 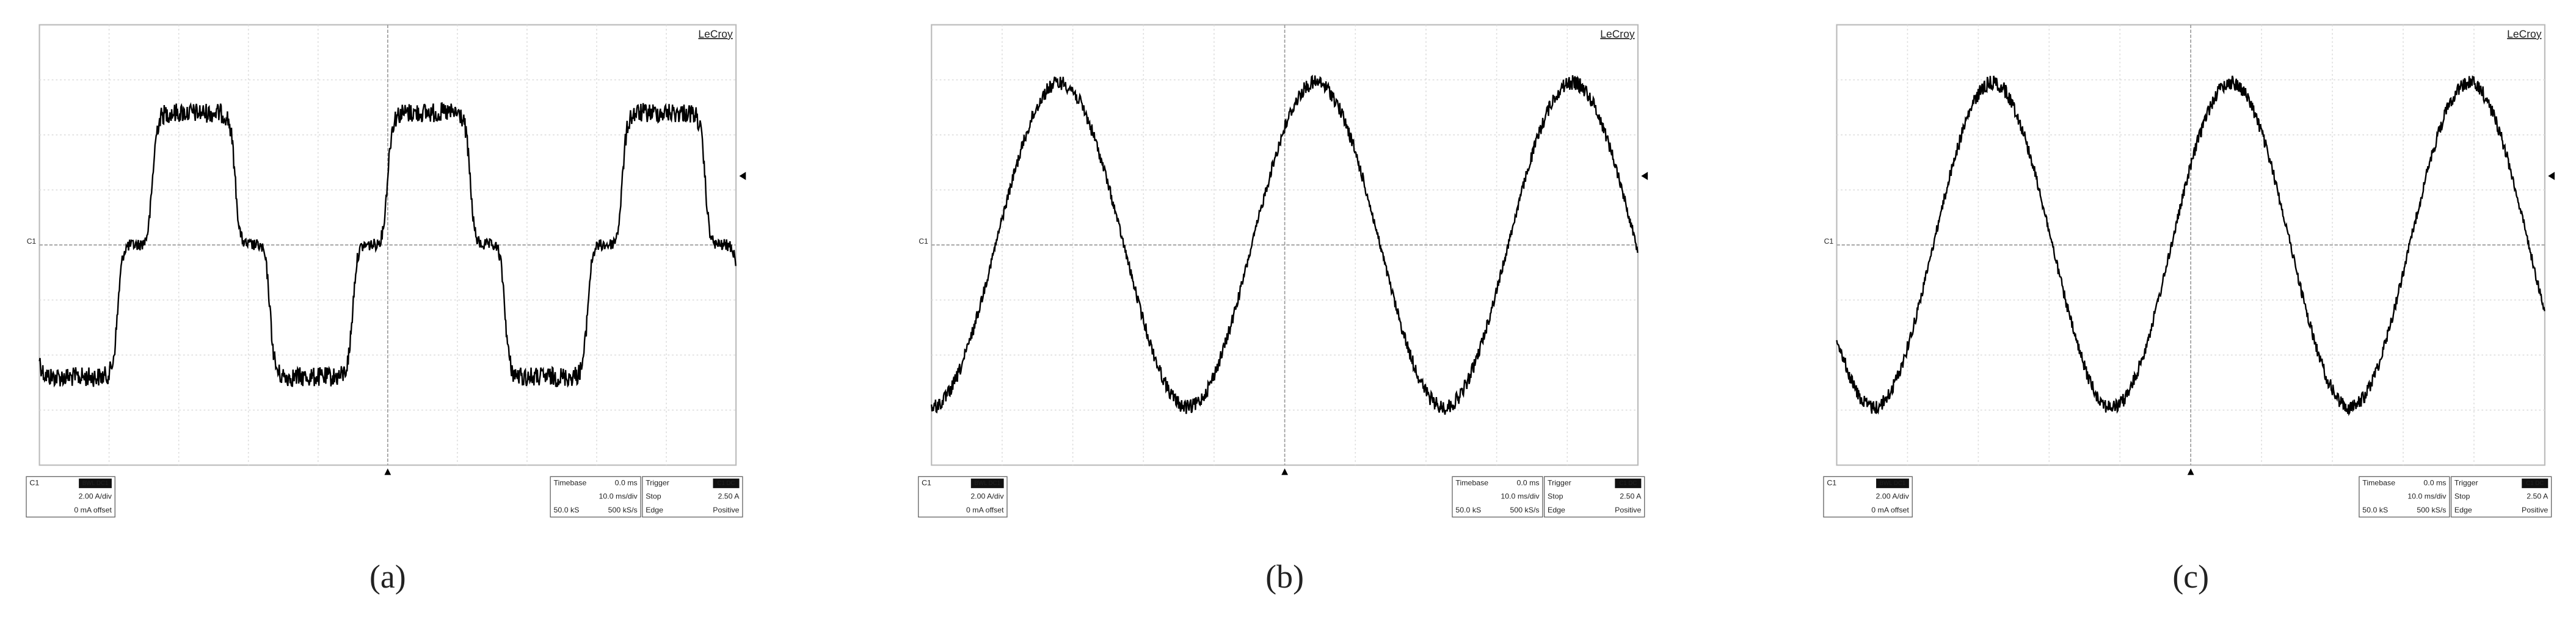 What do you see at coordinates (2190, 576) in the screenshot?
I see `panel-caption: (c)` at bounding box center [2190, 576].